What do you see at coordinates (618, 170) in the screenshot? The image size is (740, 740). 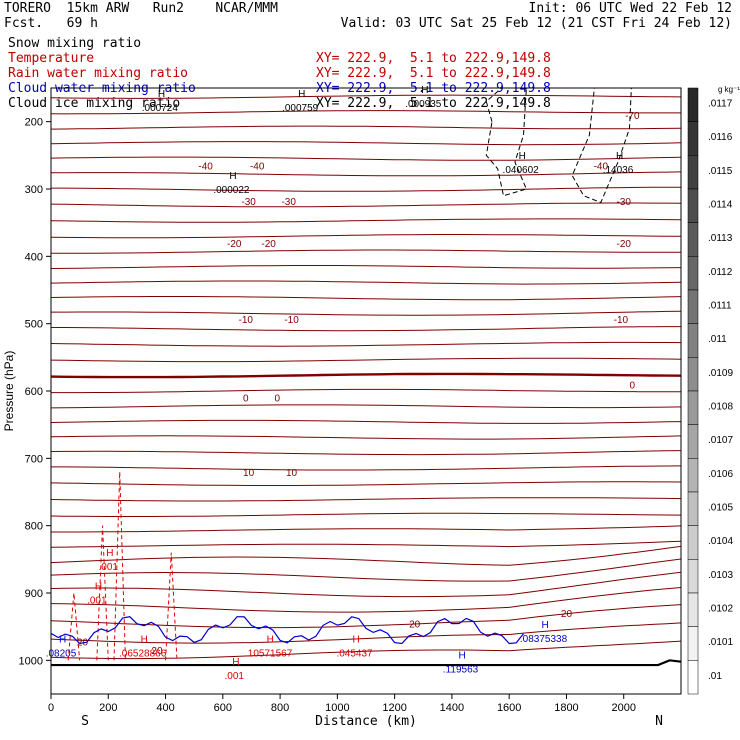 I see `maximum-value-label: .14036` at bounding box center [618, 170].